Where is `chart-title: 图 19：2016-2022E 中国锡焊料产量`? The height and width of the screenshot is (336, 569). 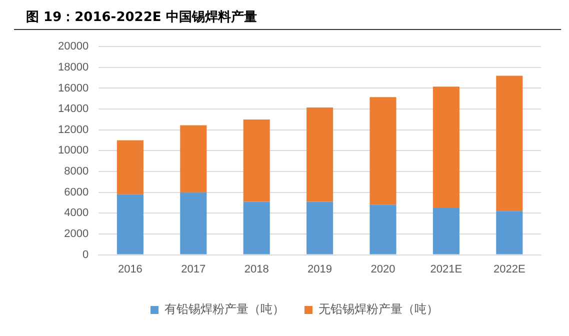 chart-title: 图 19：2016-2022E 中国锡焊料产量 is located at coordinates (287, 19).